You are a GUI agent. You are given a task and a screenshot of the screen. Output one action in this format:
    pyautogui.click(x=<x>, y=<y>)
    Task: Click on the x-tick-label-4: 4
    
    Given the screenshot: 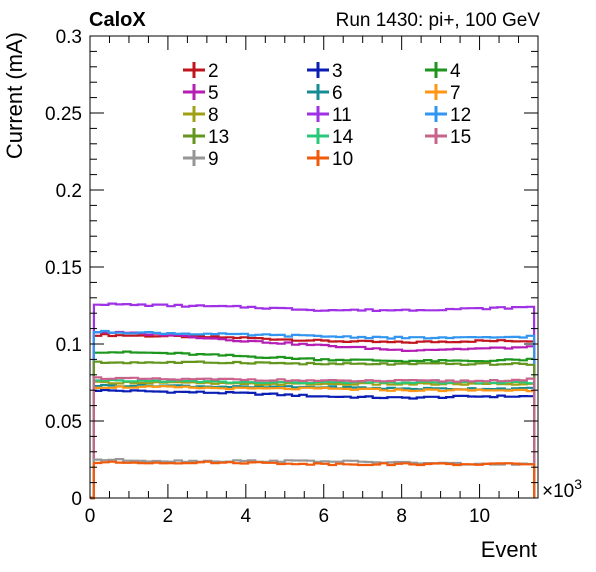 What is the action you would take?
    pyautogui.click(x=246, y=516)
    